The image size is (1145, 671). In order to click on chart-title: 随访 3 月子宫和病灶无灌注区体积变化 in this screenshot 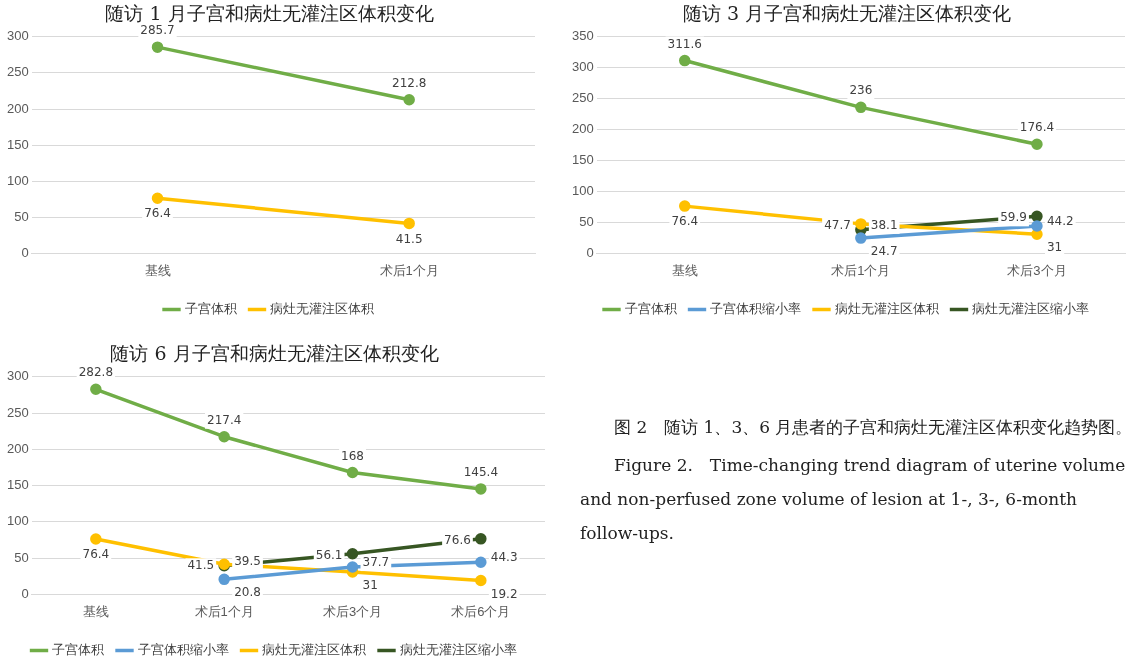, I will do `click(847, 13)`.